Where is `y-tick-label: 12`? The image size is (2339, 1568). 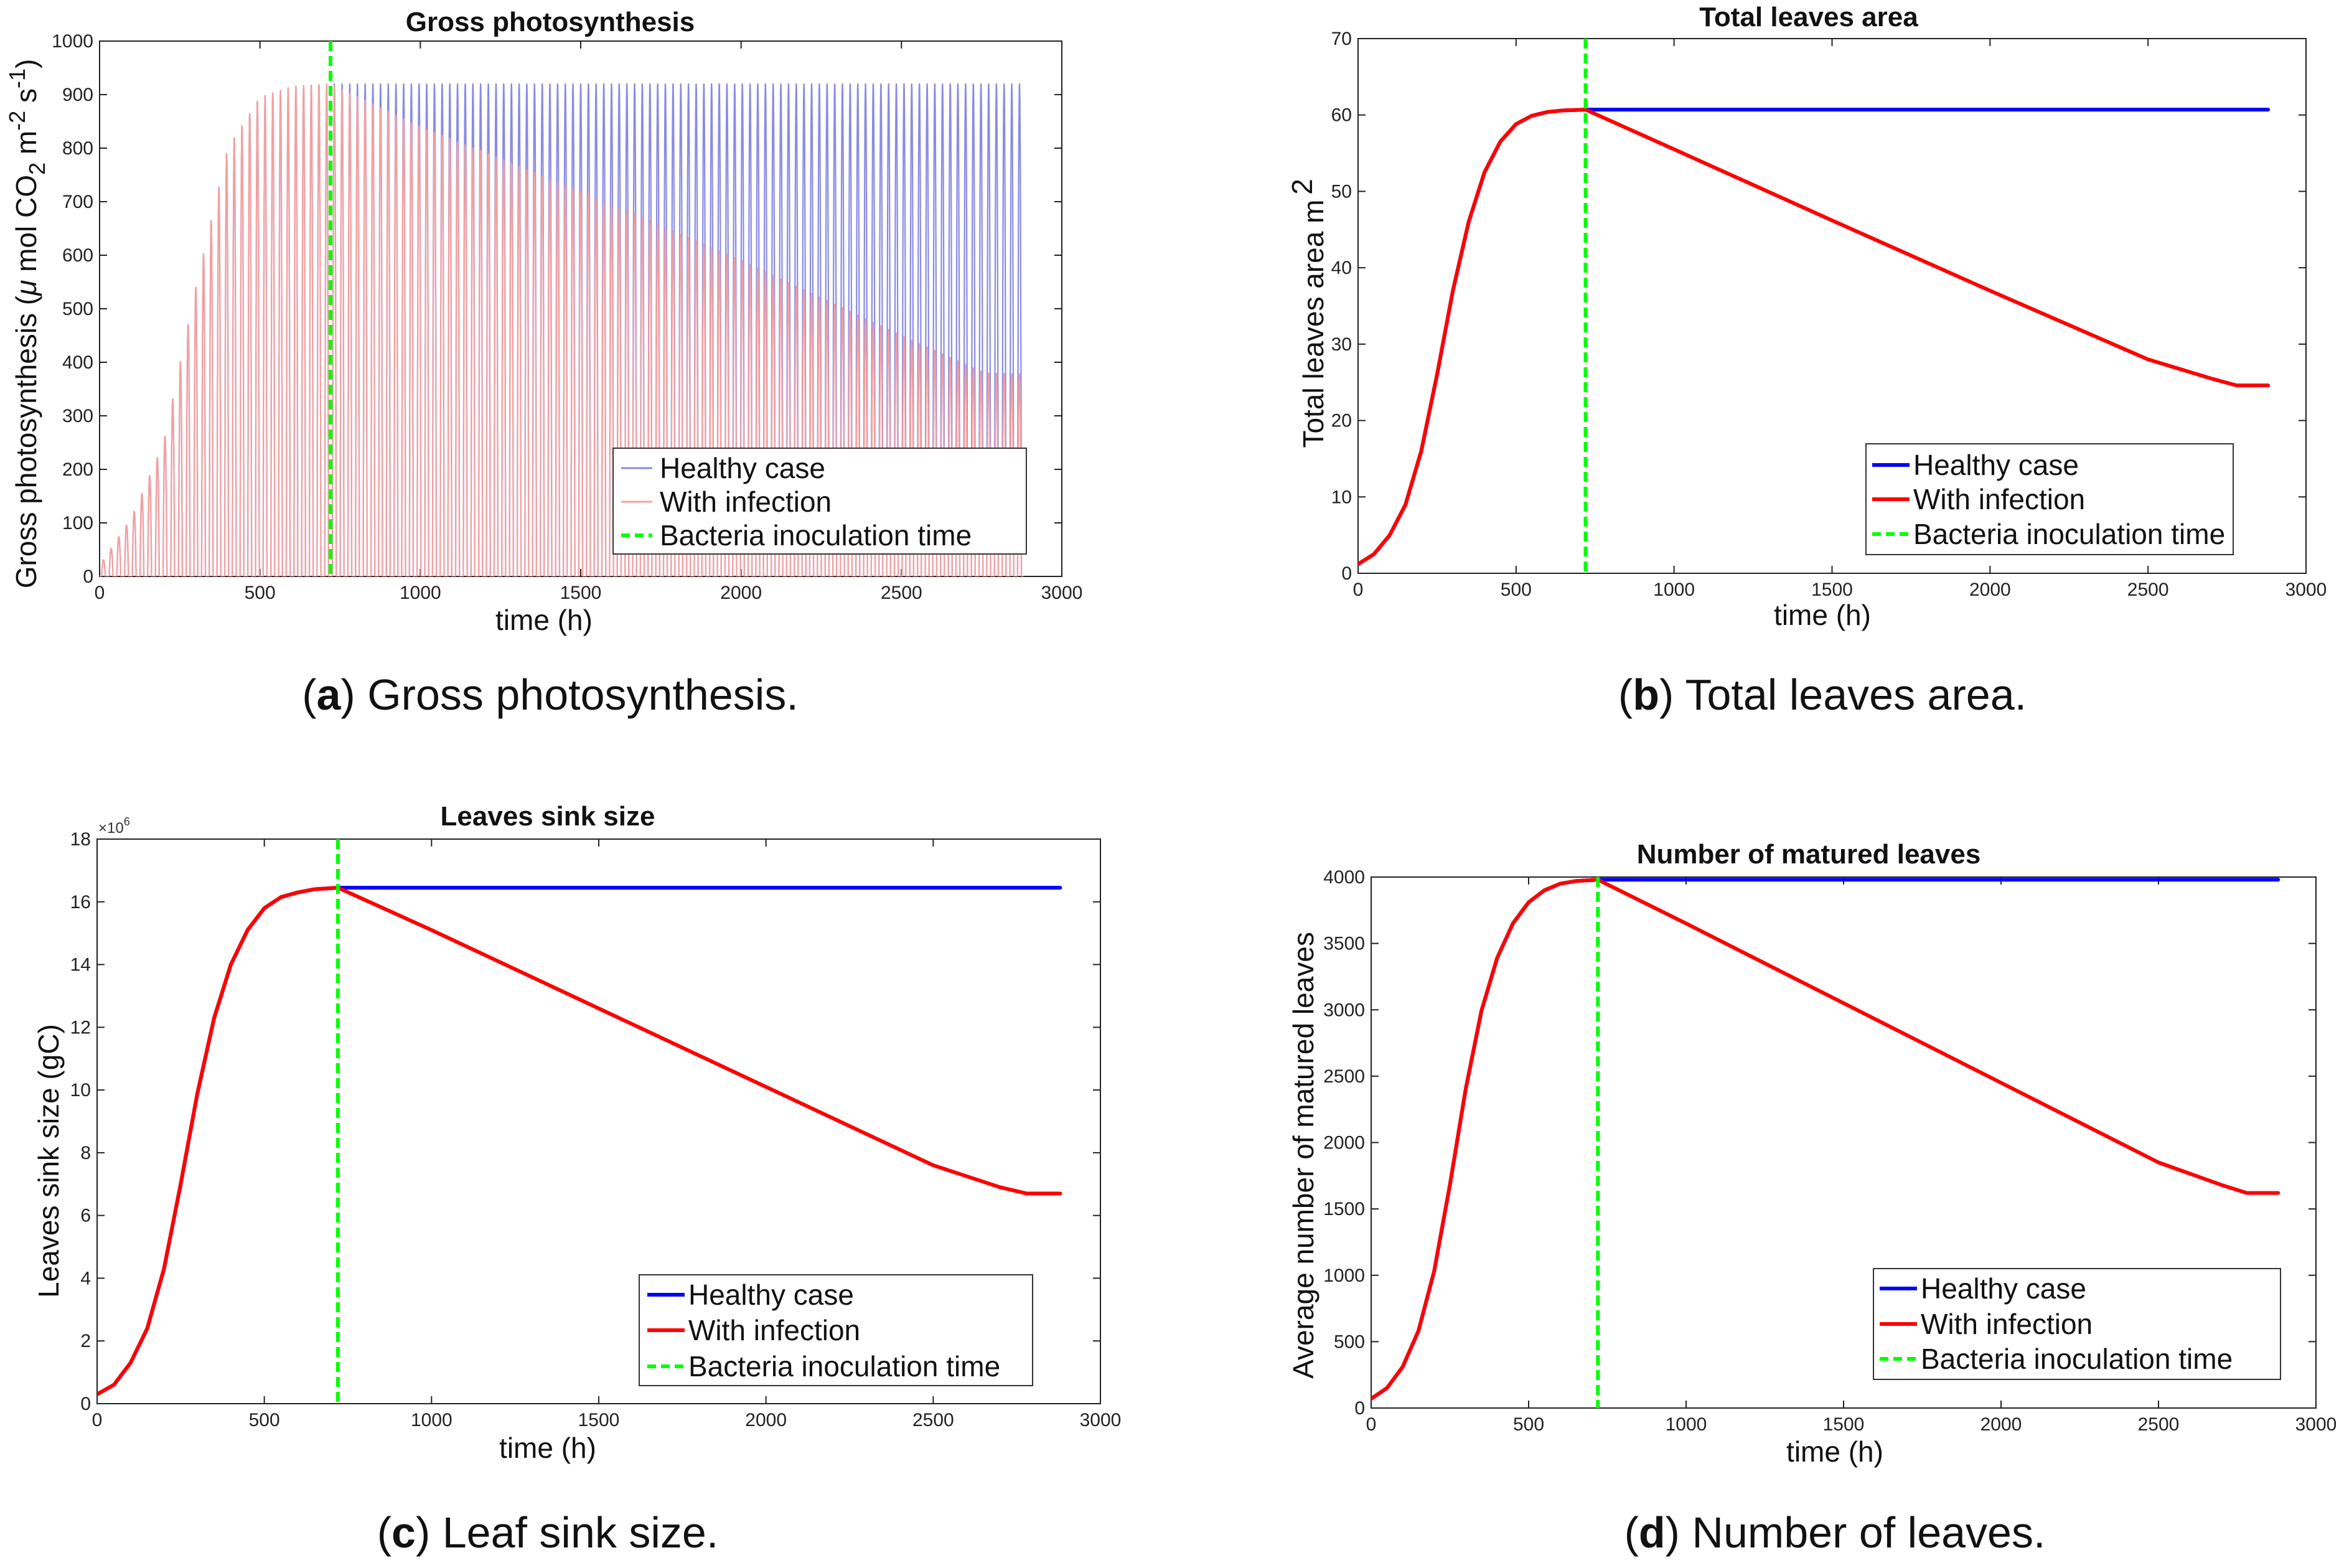
y-tick-label: 12 is located at coordinates (81, 1027).